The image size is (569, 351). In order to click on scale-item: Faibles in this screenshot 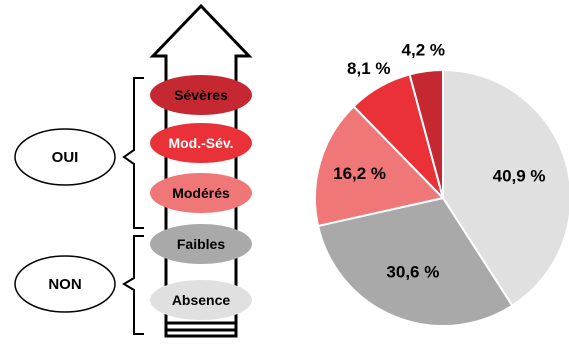, I will do `click(201, 244)`.